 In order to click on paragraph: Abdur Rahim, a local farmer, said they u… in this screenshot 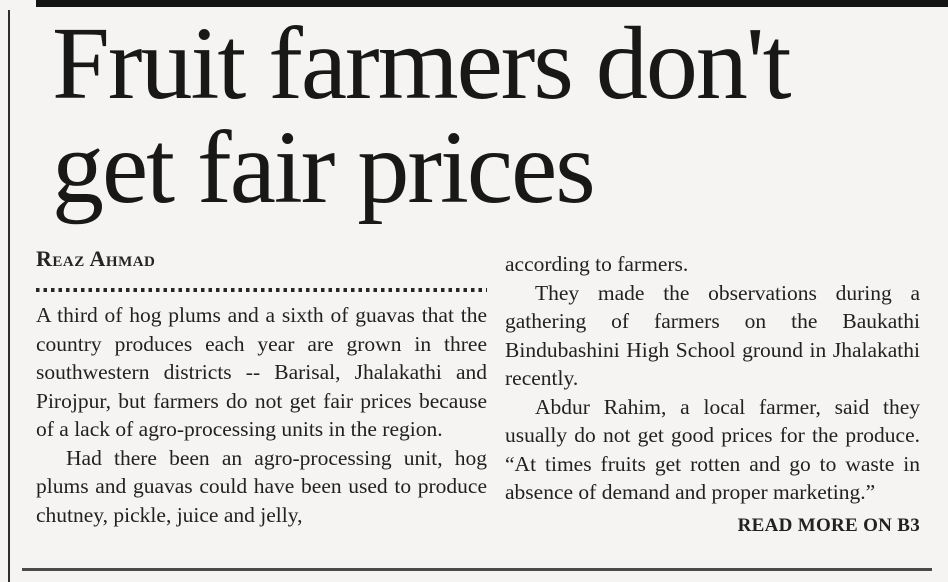, I will do `click(712, 449)`.